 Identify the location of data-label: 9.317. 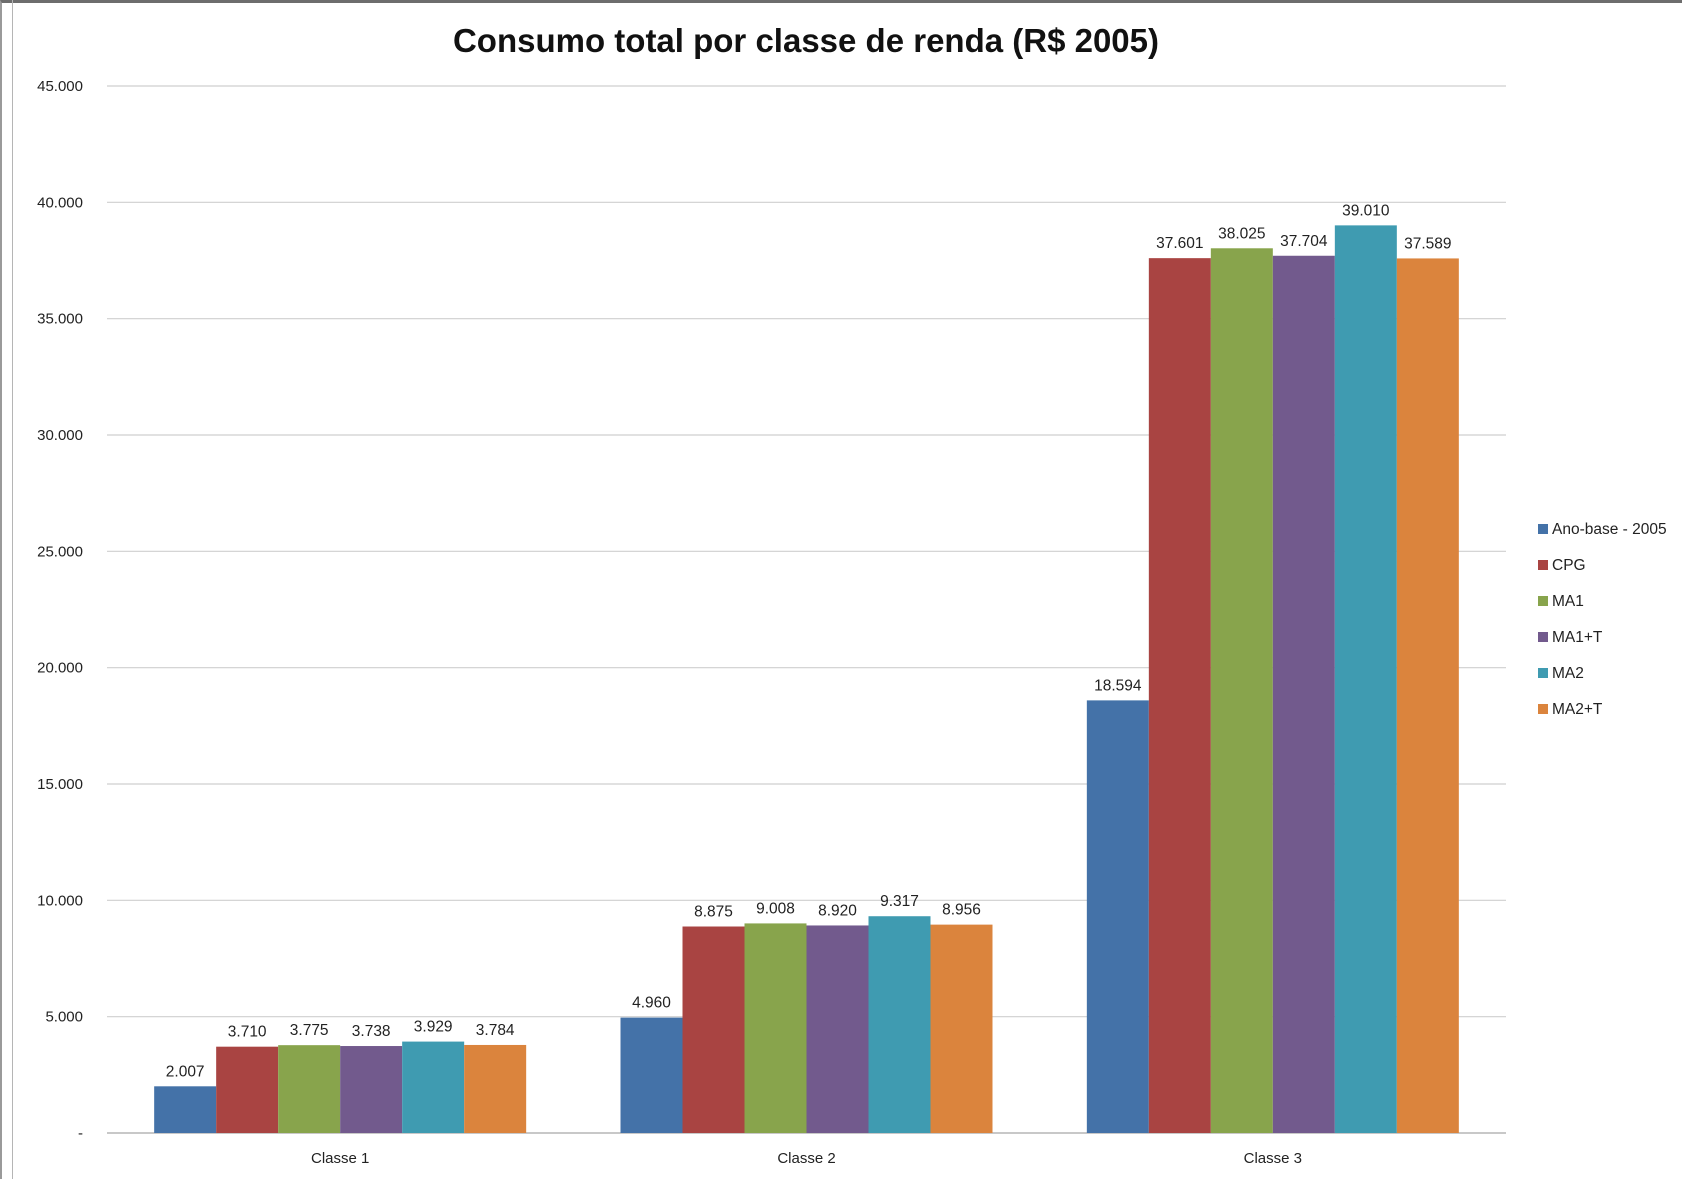
(899, 901).